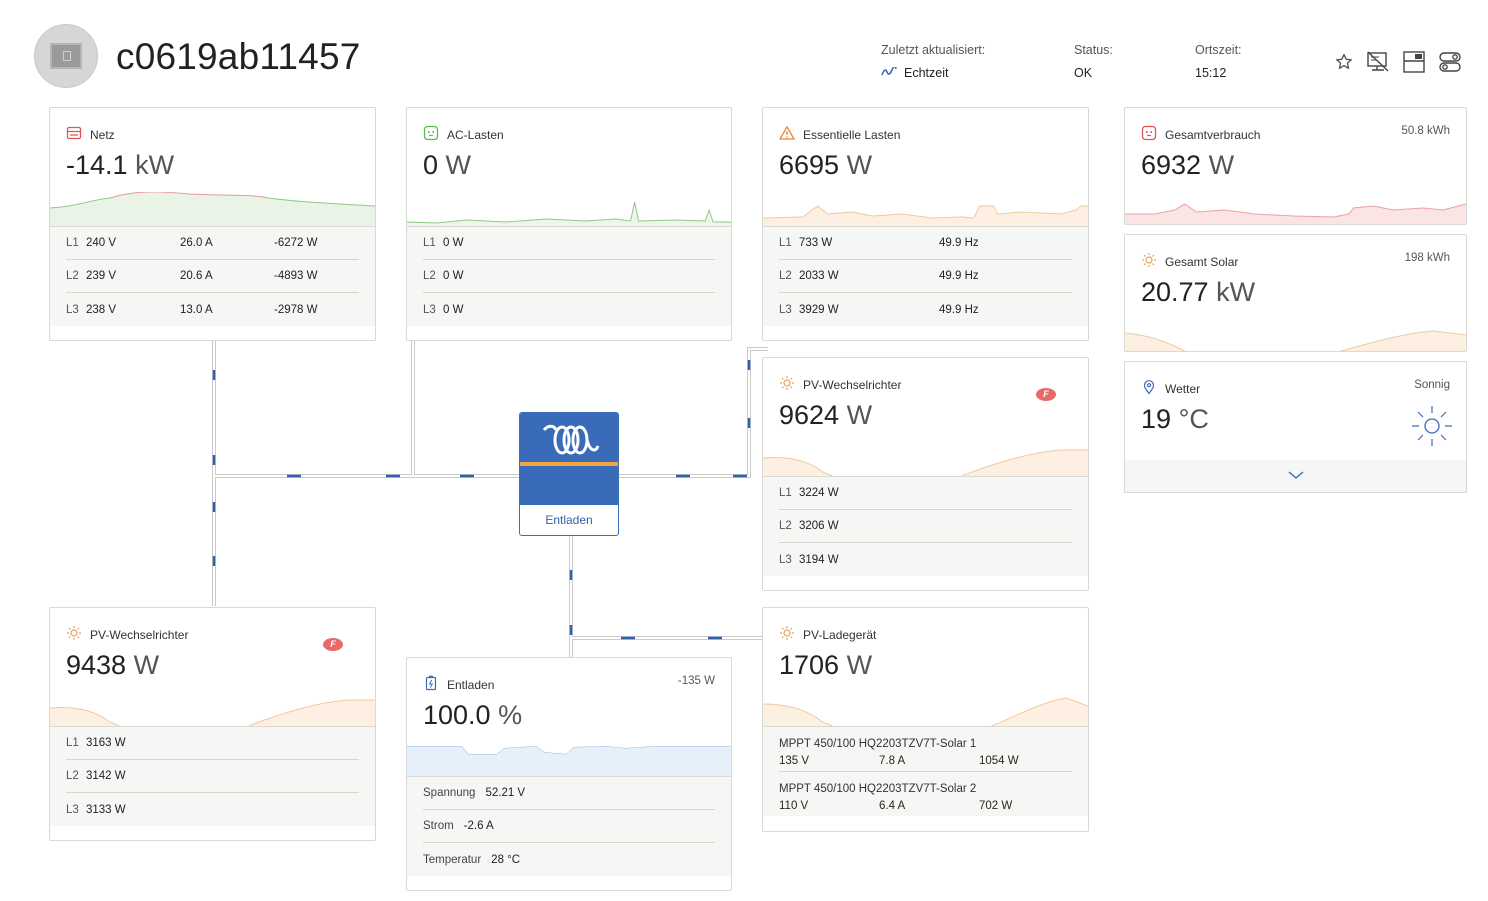  What do you see at coordinates (569, 826) in the screenshot?
I see `battery-current-row: Strom -2.6 A` at bounding box center [569, 826].